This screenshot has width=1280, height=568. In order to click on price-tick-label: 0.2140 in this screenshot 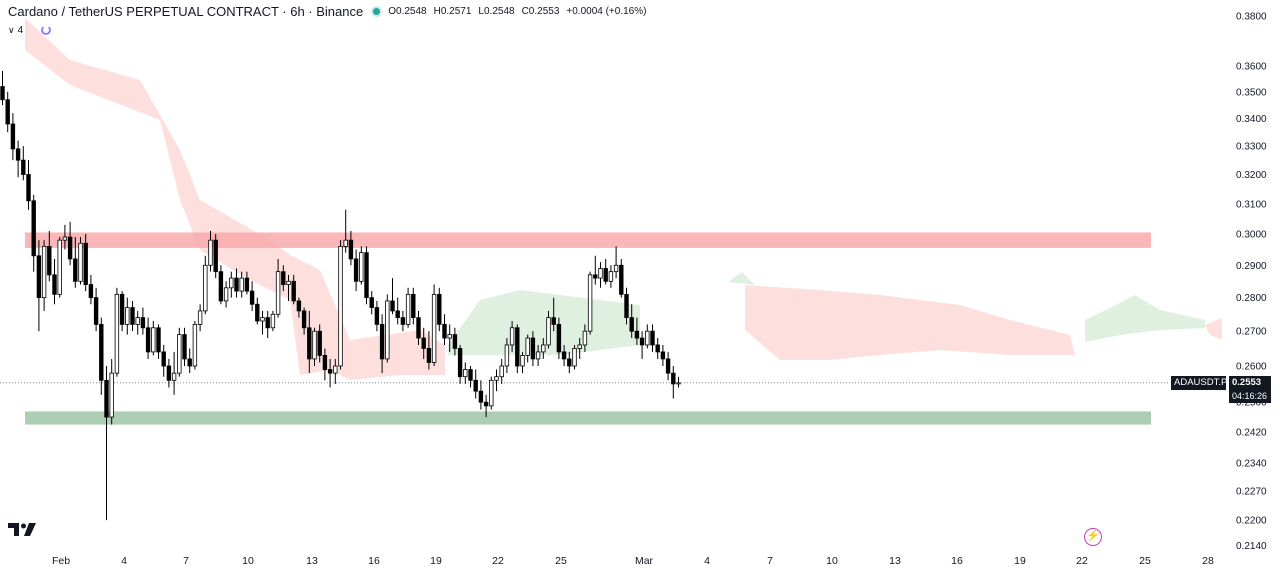, I will do `click(1251, 546)`.